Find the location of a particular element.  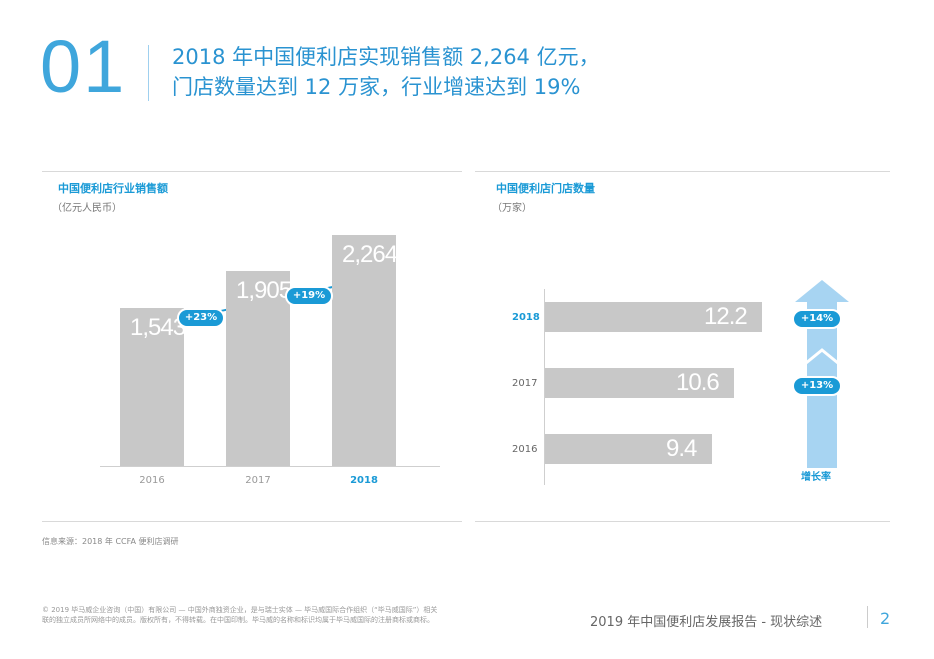

stores-growth-badge-1: +14% is located at coordinates (817, 319).